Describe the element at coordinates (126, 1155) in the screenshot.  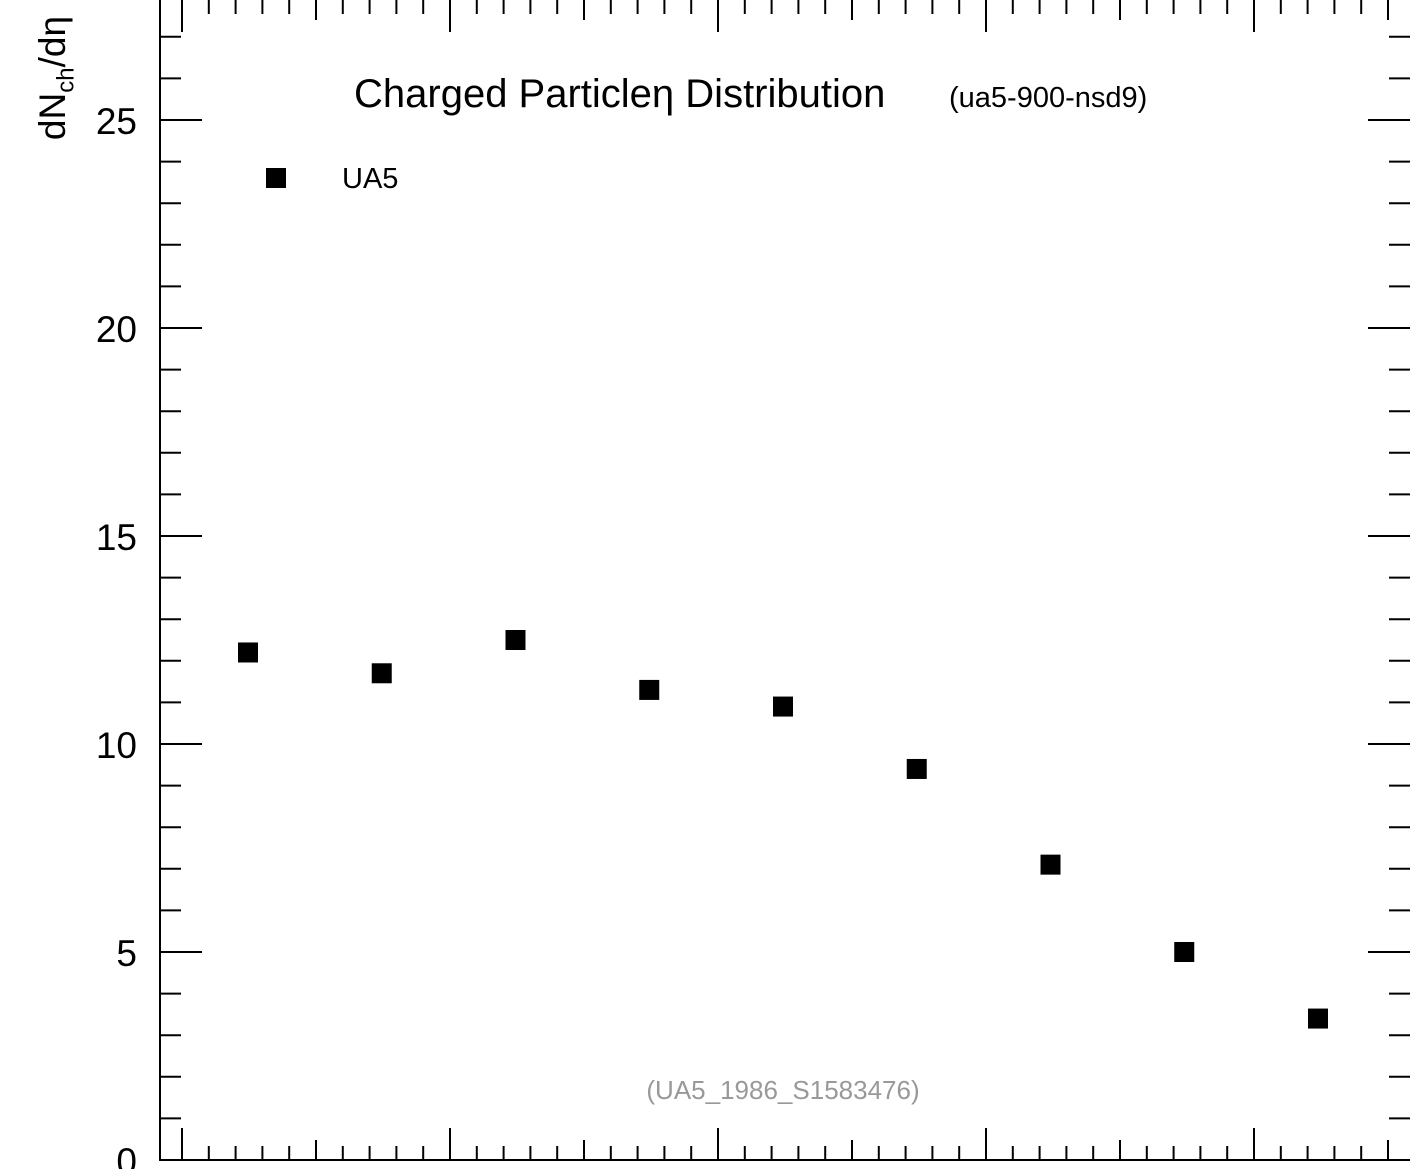
I see `y-tick-label: 0` at that location.